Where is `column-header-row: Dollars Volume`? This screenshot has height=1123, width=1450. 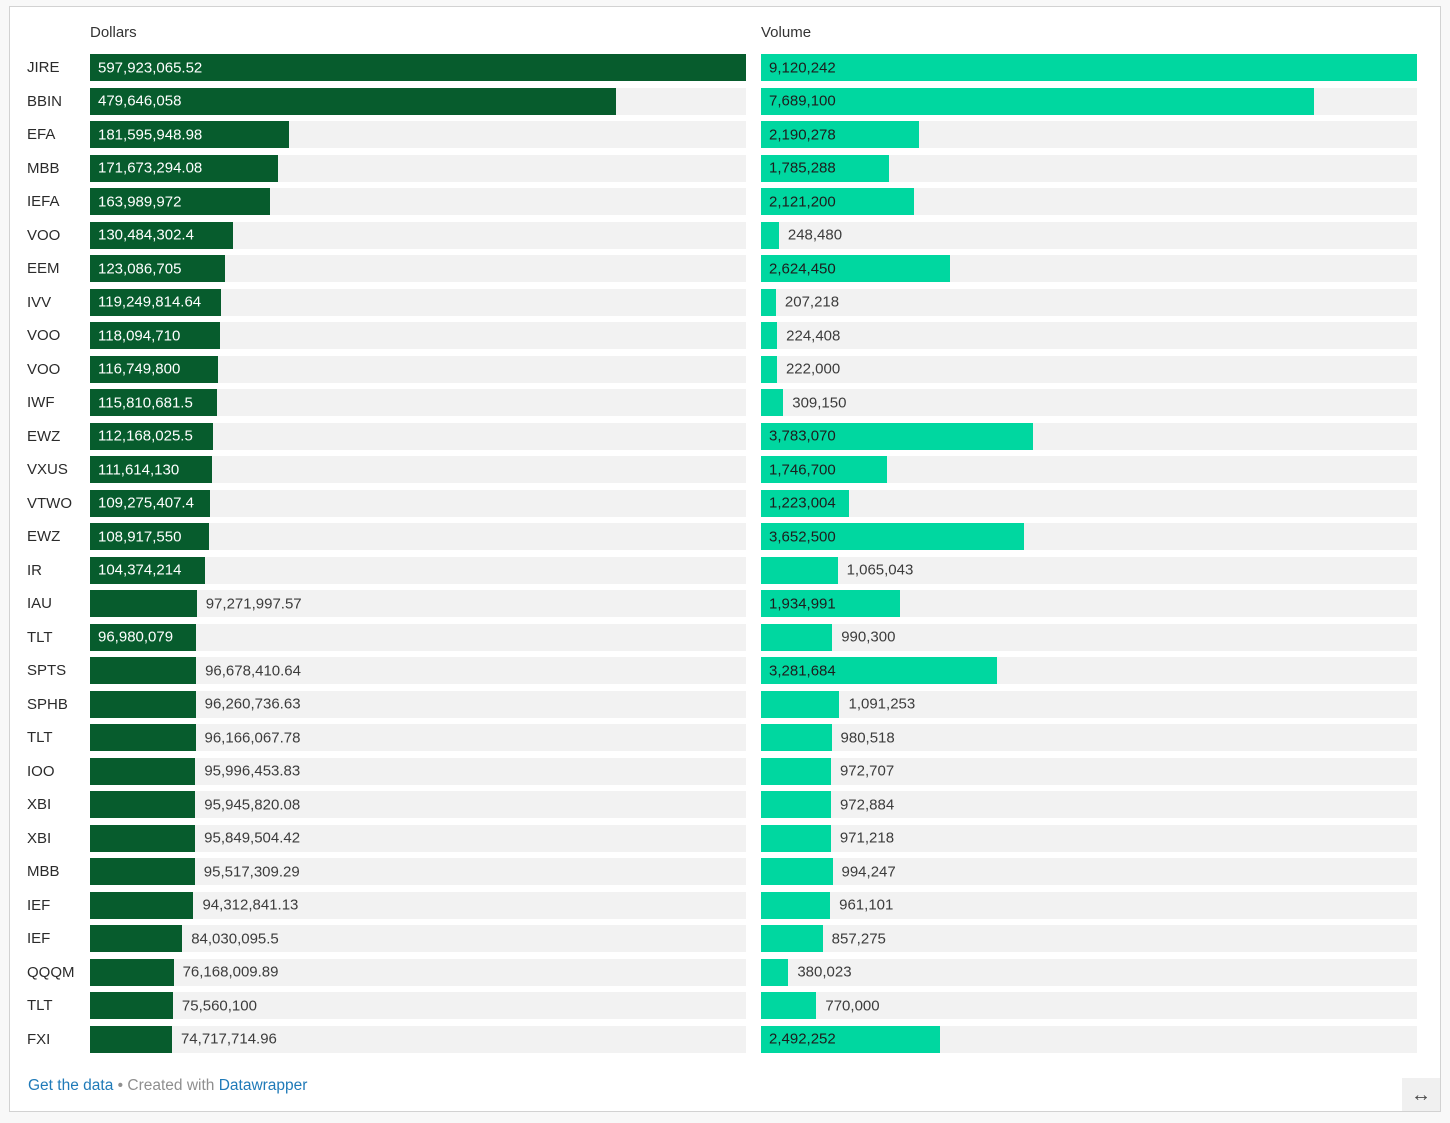 column-header-row: Dollars Volume is located at coordinates (725, 29).